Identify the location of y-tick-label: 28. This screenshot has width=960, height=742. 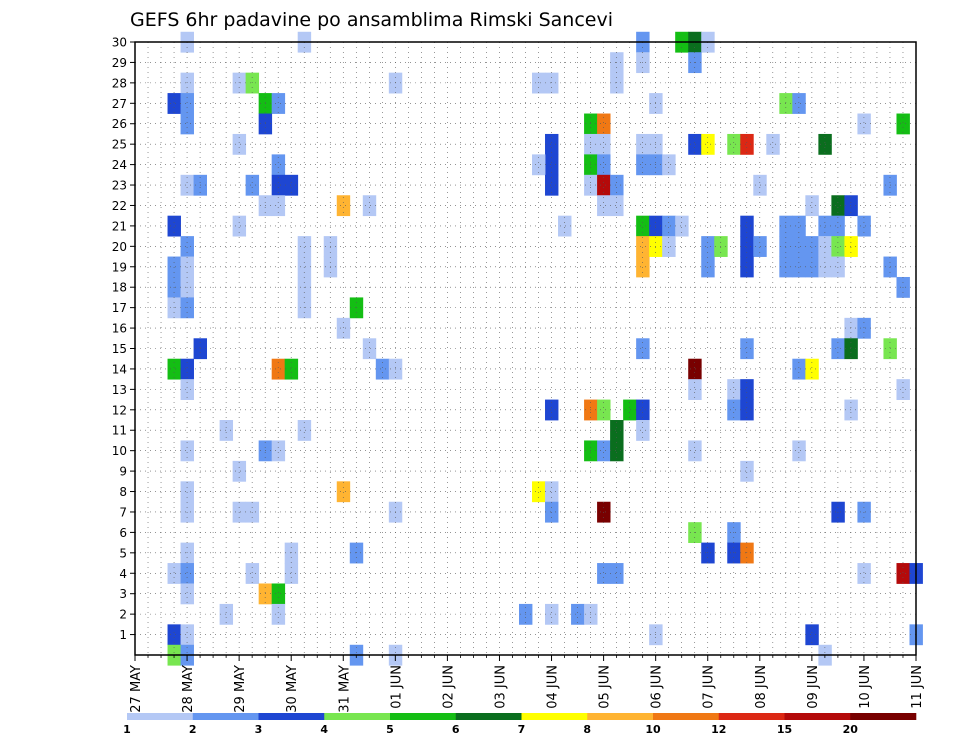
(119, 83).